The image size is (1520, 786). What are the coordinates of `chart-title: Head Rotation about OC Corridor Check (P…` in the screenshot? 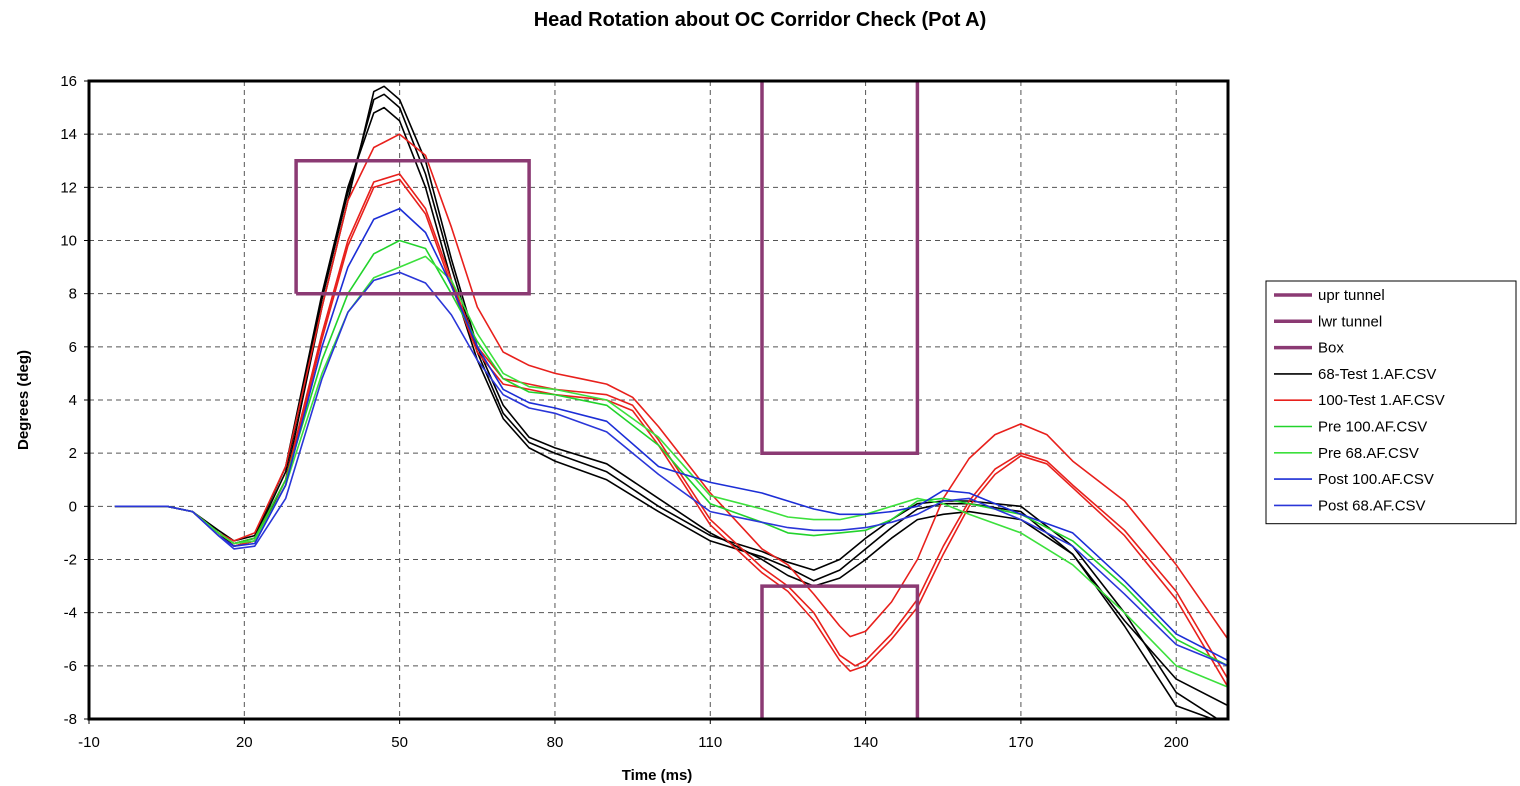 It's located at (760, 20).